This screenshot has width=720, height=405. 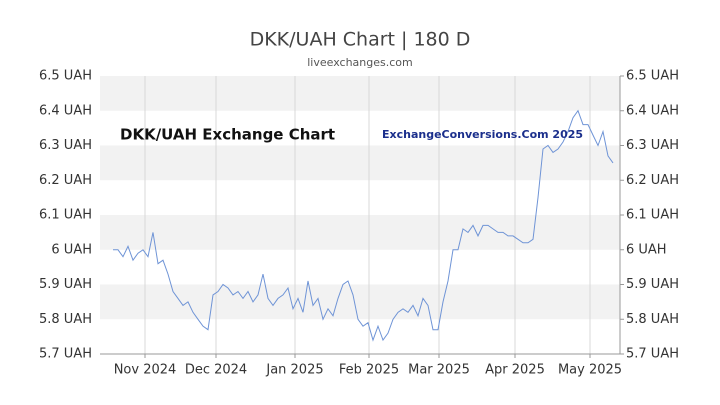 What do you see at coordinates (652, 354) in the screenshot?
I see `y2-tick-label: 5.7 UAH` at bounding box center [652, 354].